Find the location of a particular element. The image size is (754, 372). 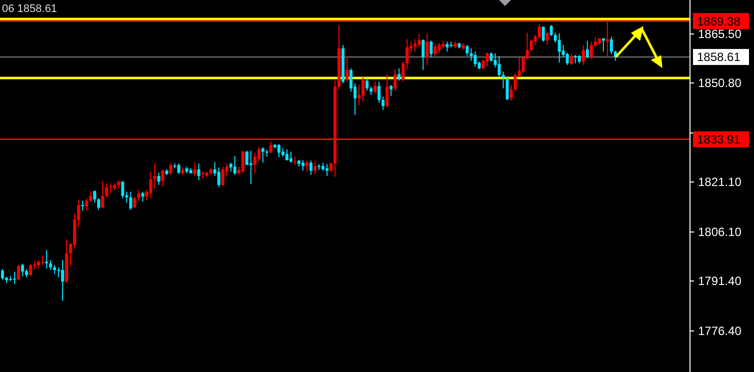

y-tick-label: 1776.40 is located at coordinates (720, 331).